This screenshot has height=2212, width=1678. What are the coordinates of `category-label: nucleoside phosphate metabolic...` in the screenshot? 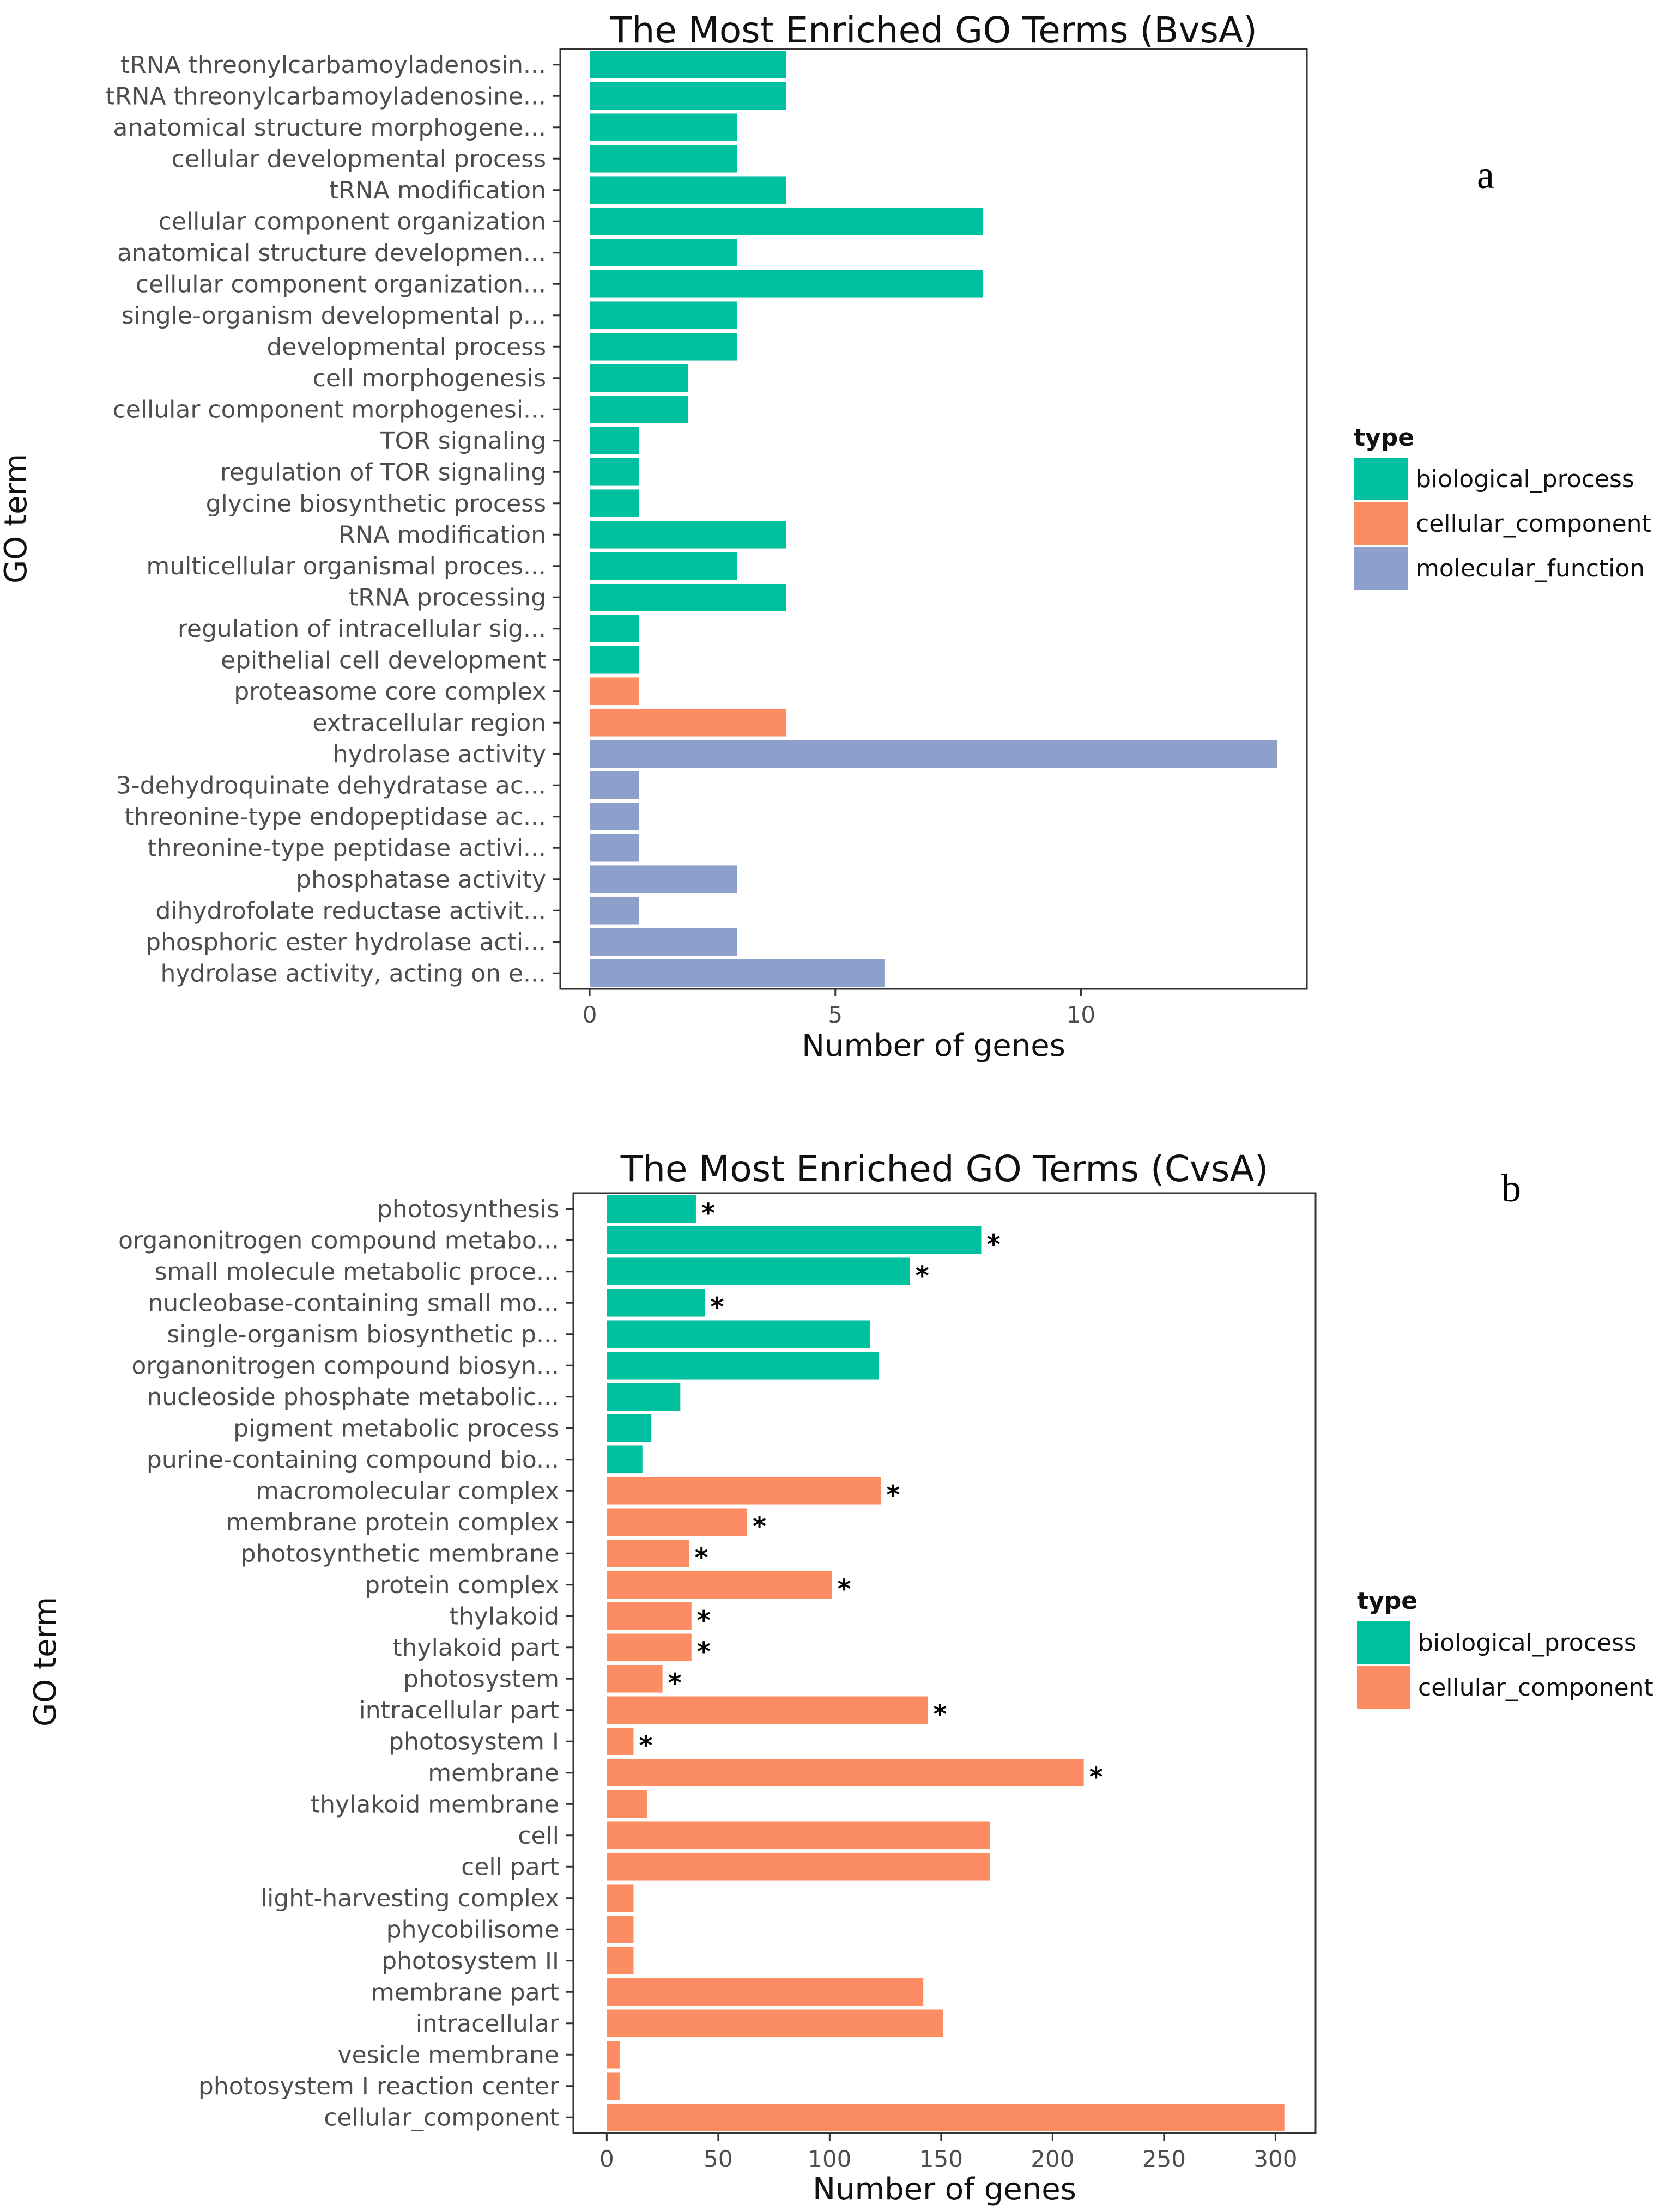 It's located at (353, 1397).